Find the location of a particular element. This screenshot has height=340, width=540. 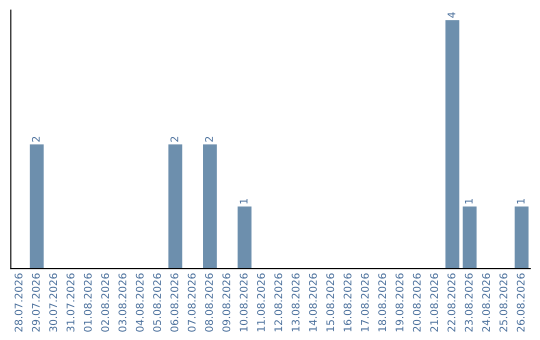

x-tick-label: 06.08.2026 is located at coordinates (174, 302).